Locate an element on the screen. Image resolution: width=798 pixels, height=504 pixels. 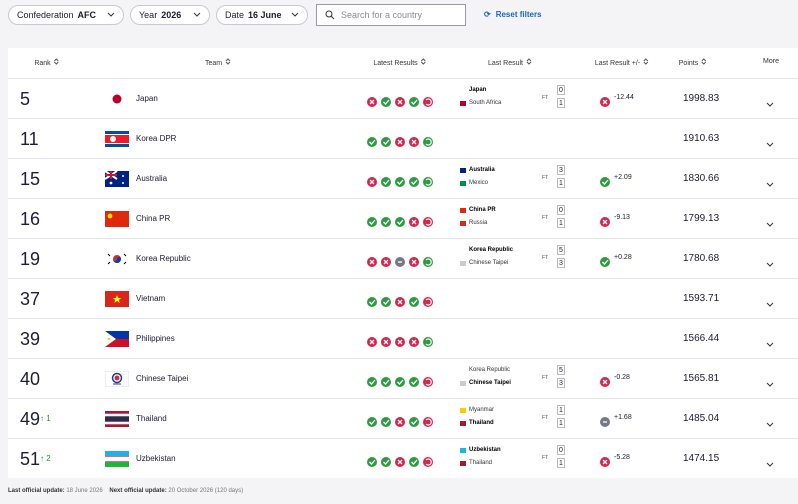
chevron is located at coordinates (295, 14).